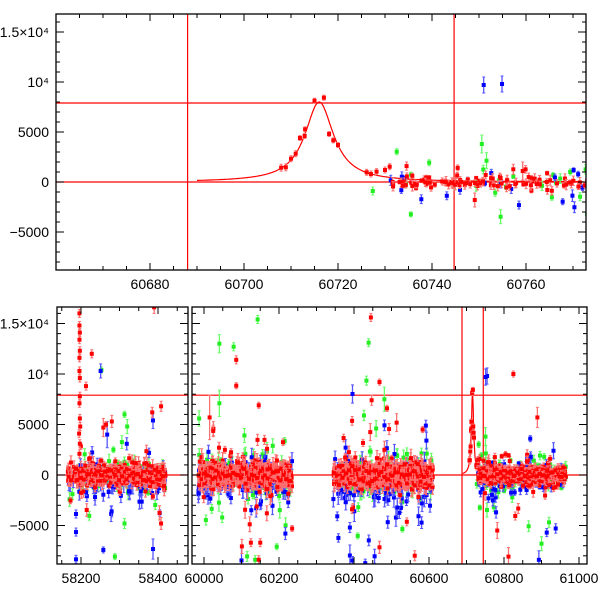  Describe the element at coordinates (30, 232) in the screenshot. I see `y-tick-label: −5000` at that location.